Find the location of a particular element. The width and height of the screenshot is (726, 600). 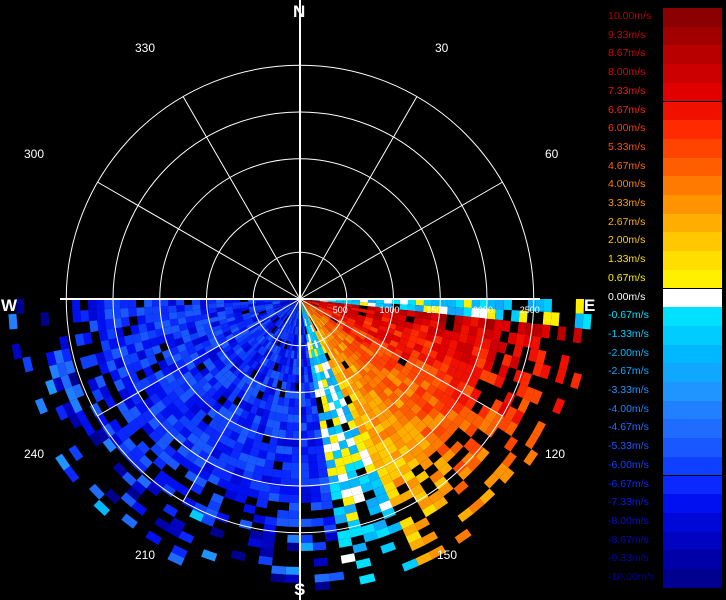

bearing-label-150: 150 is located at coordinates (447, 555).